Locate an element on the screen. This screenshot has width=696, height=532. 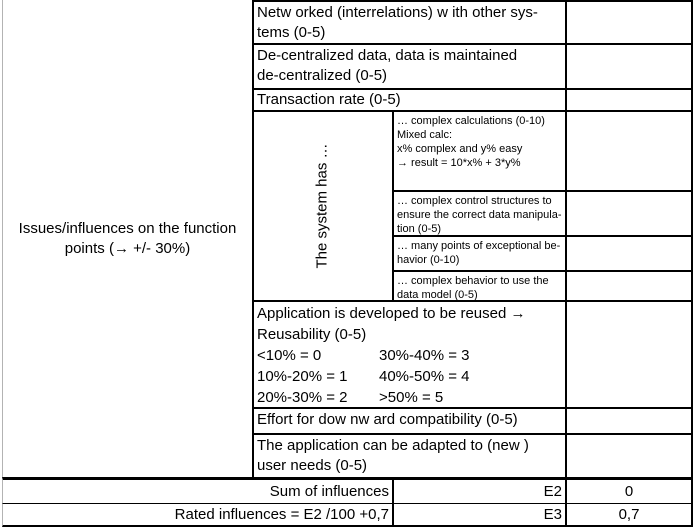
reusability-scale-2-0: 20%-30% = 2 is located at coordinates (302, 397).